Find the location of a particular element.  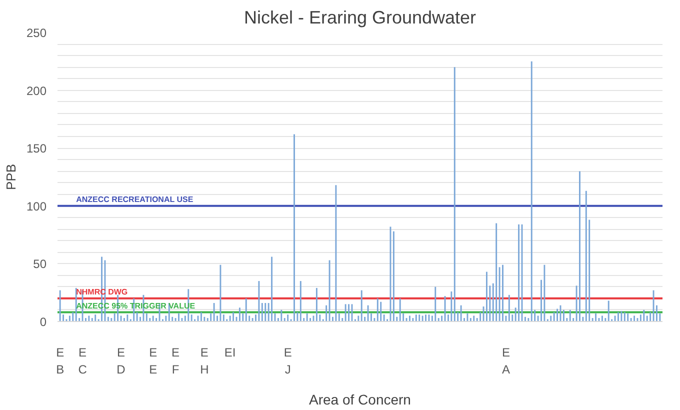

y-tick-label: 200 is located at coordinates (36, 91).